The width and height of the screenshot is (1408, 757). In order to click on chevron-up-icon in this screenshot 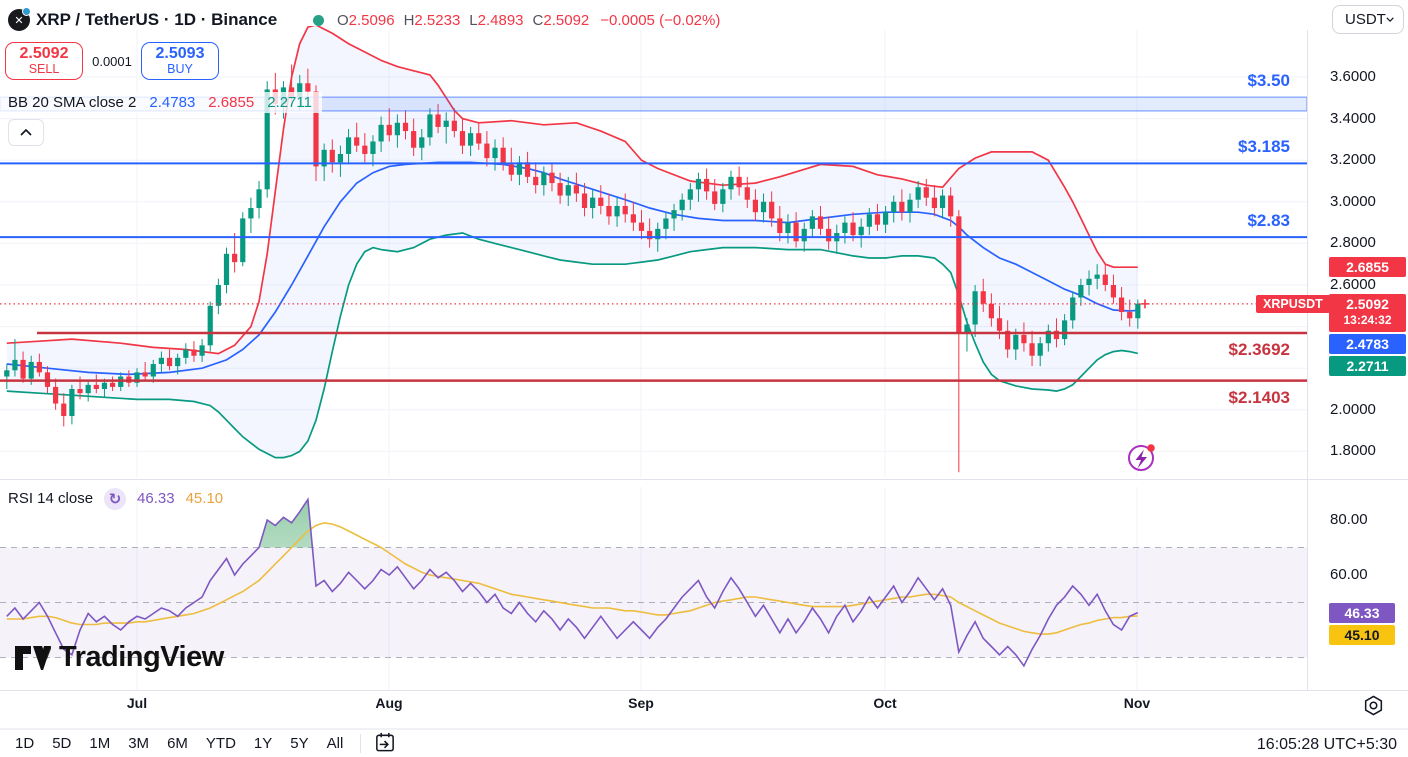, I will do `click(26, 132)`.